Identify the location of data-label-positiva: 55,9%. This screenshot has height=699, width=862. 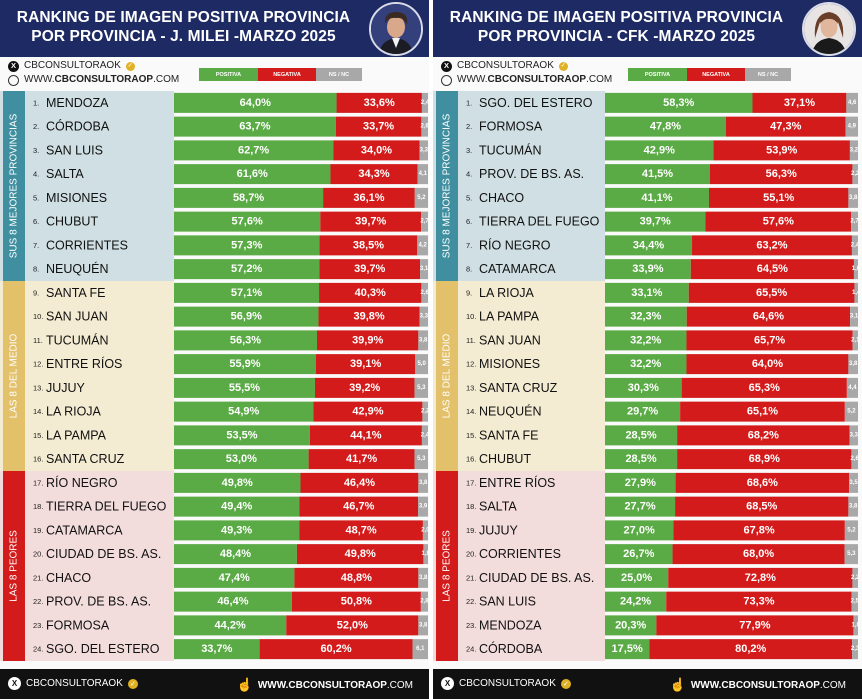
(244, 364).